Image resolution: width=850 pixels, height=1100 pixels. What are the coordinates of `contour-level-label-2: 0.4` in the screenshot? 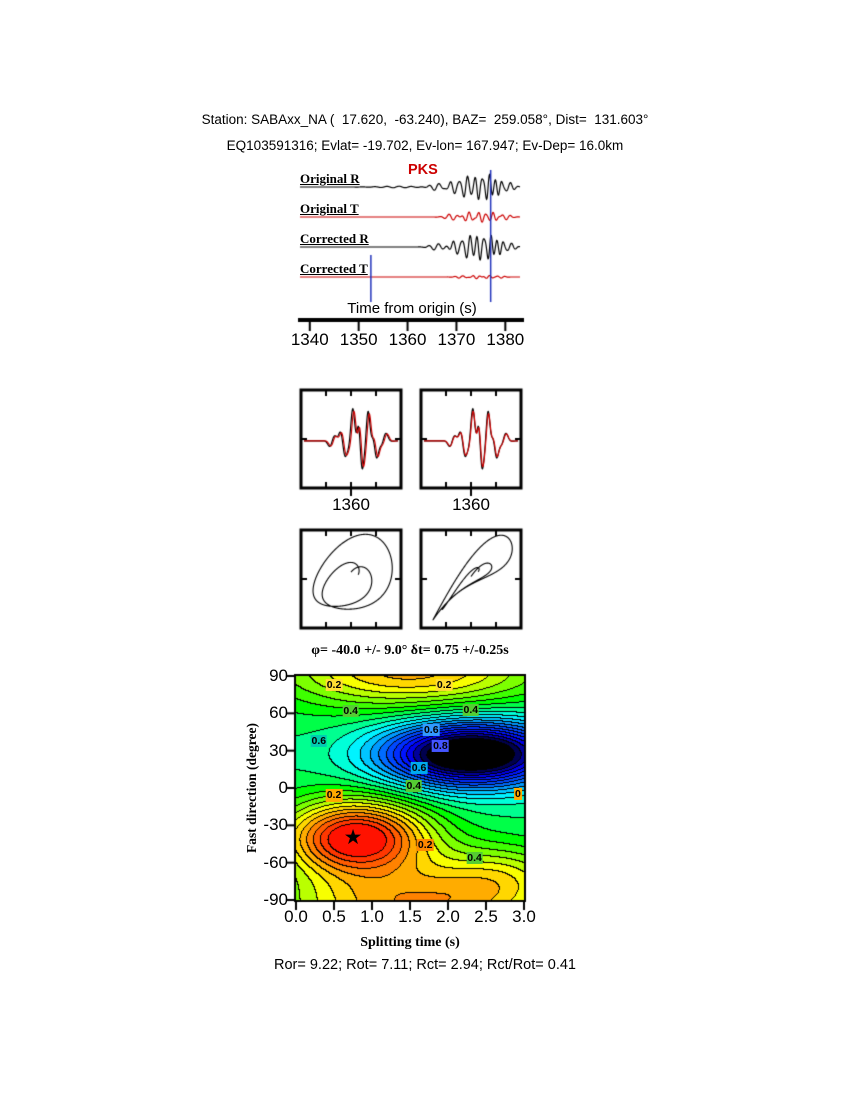 It's located at (351, 710).